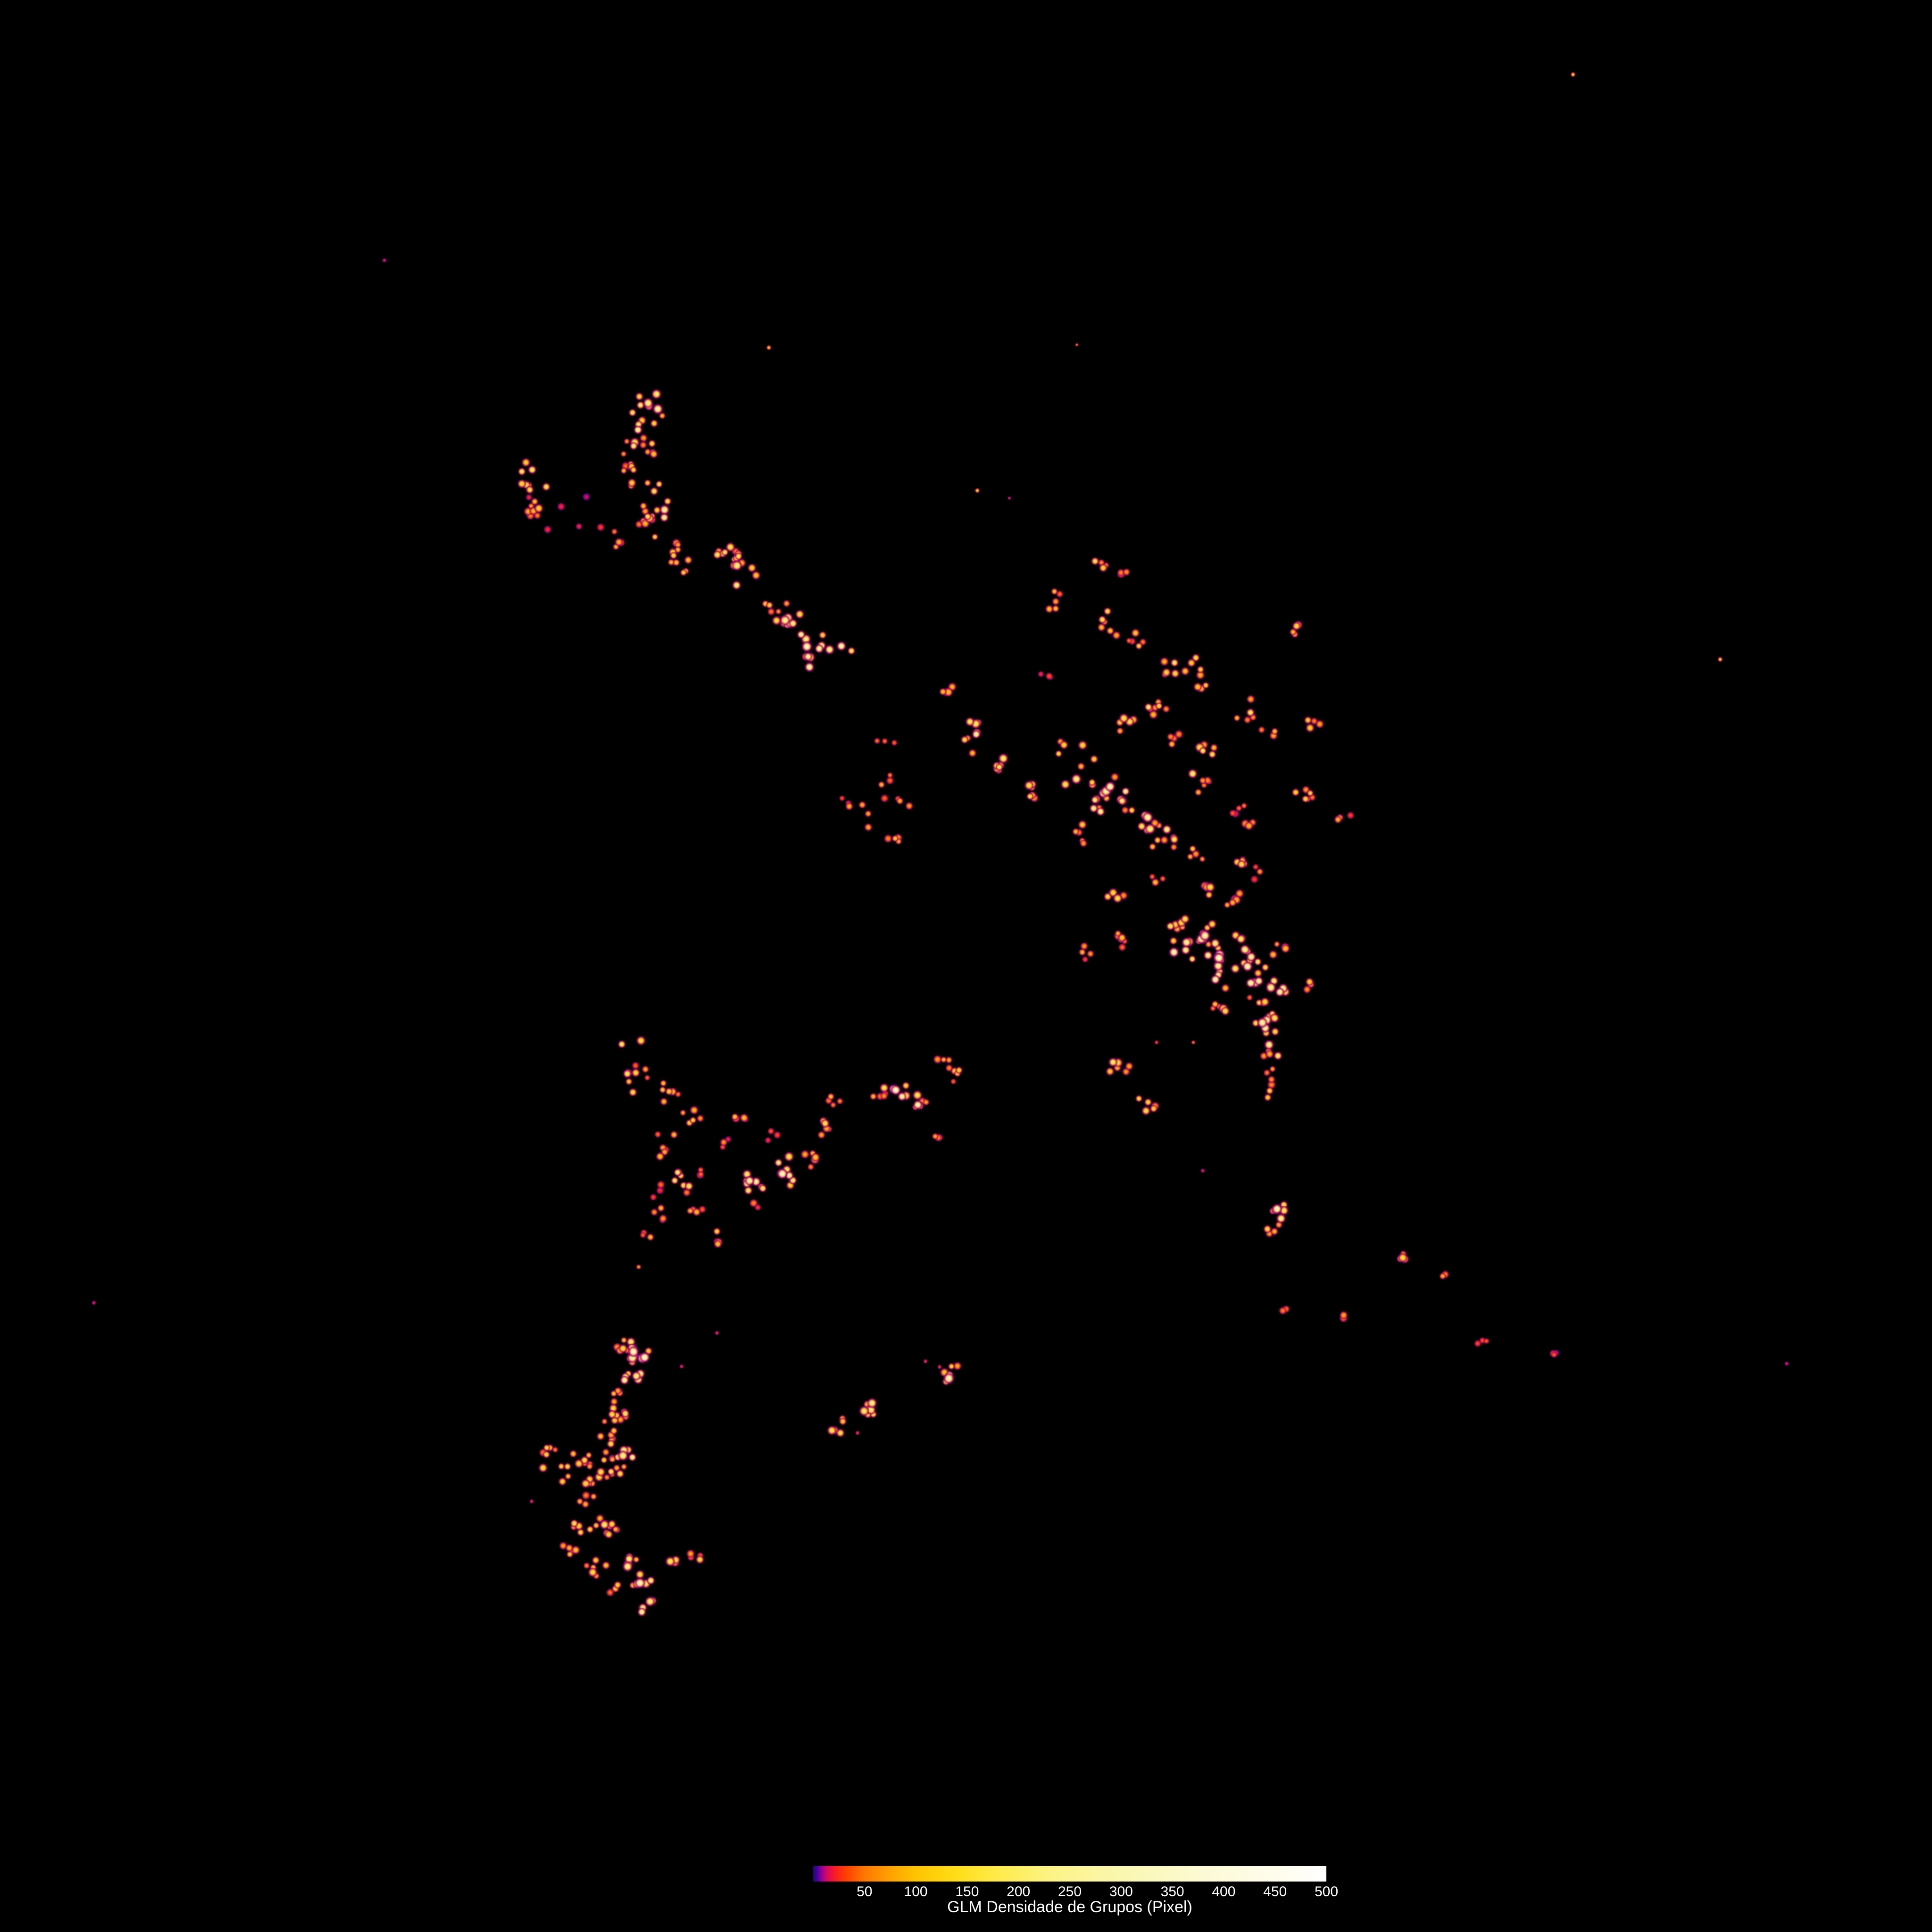  What do you see at coordinates (916, 1892) in the screenshot?
I see `colorbar-tick-label: 100` at bounding box center [916, 1892].